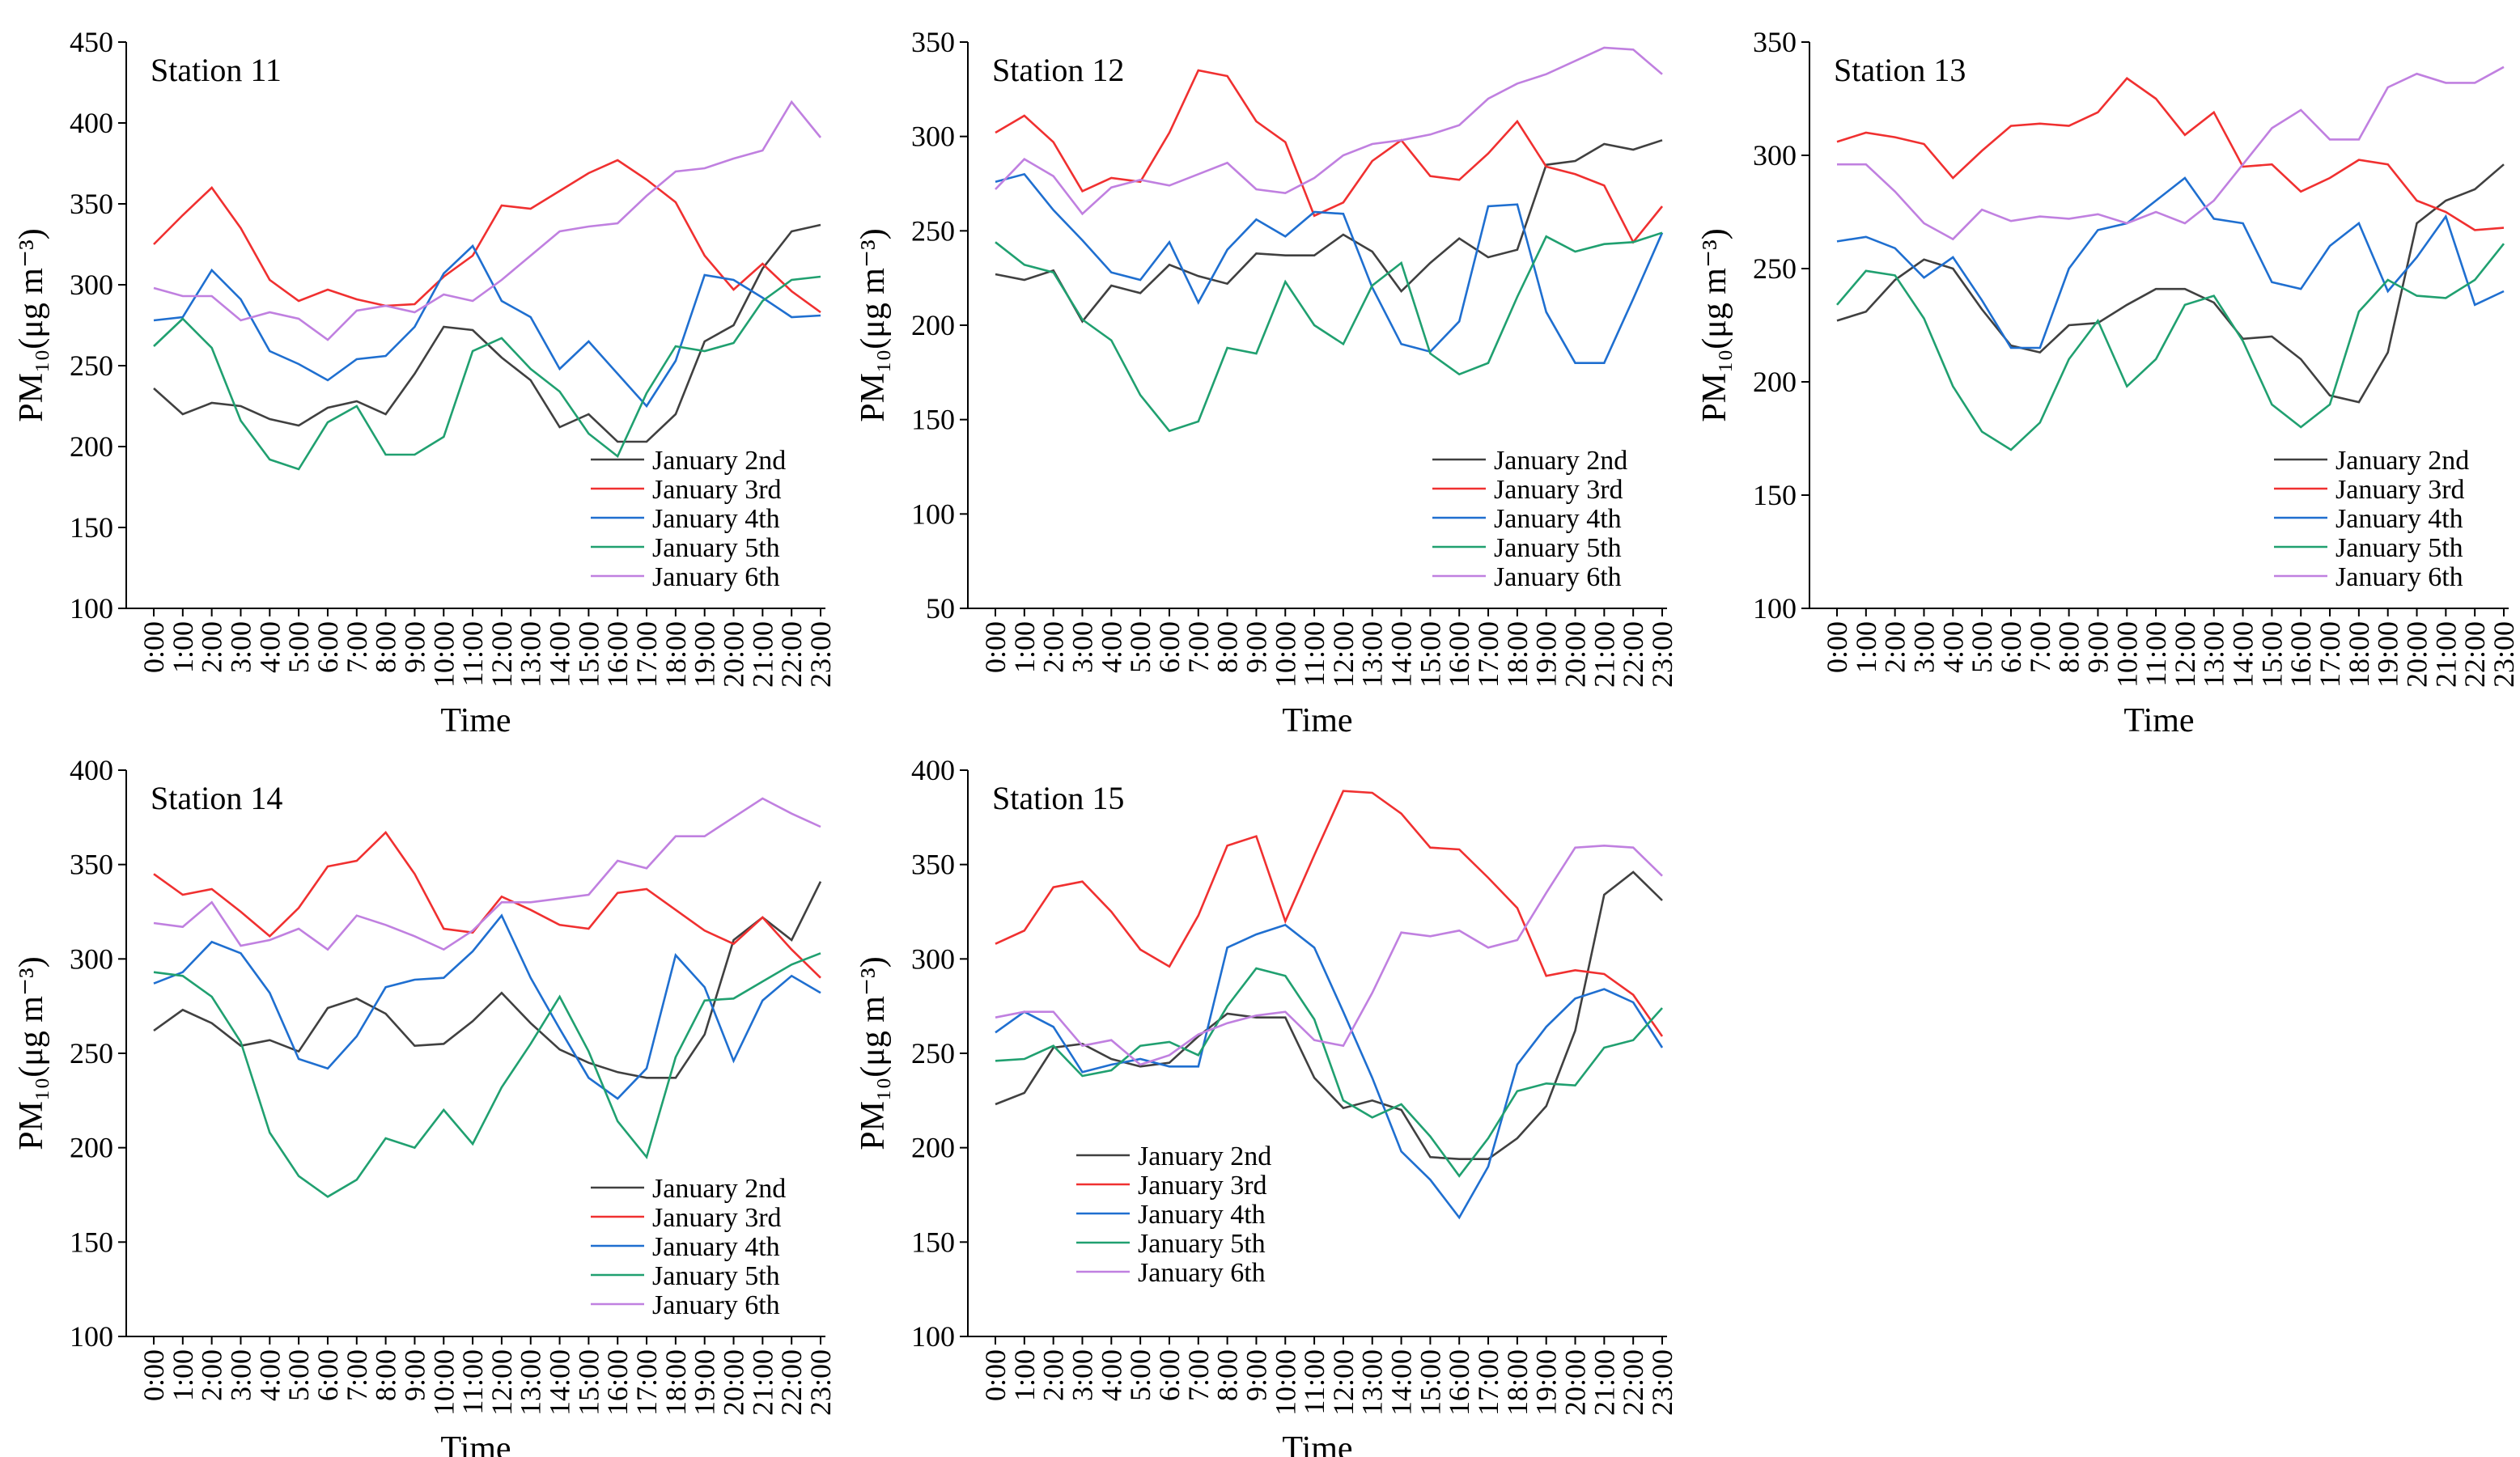 This screenshot has width=2520, height=1457. Describe the element at coordinates (617, 1382) in the screenshot. I see `x-tick-label: 16:00` at that location.